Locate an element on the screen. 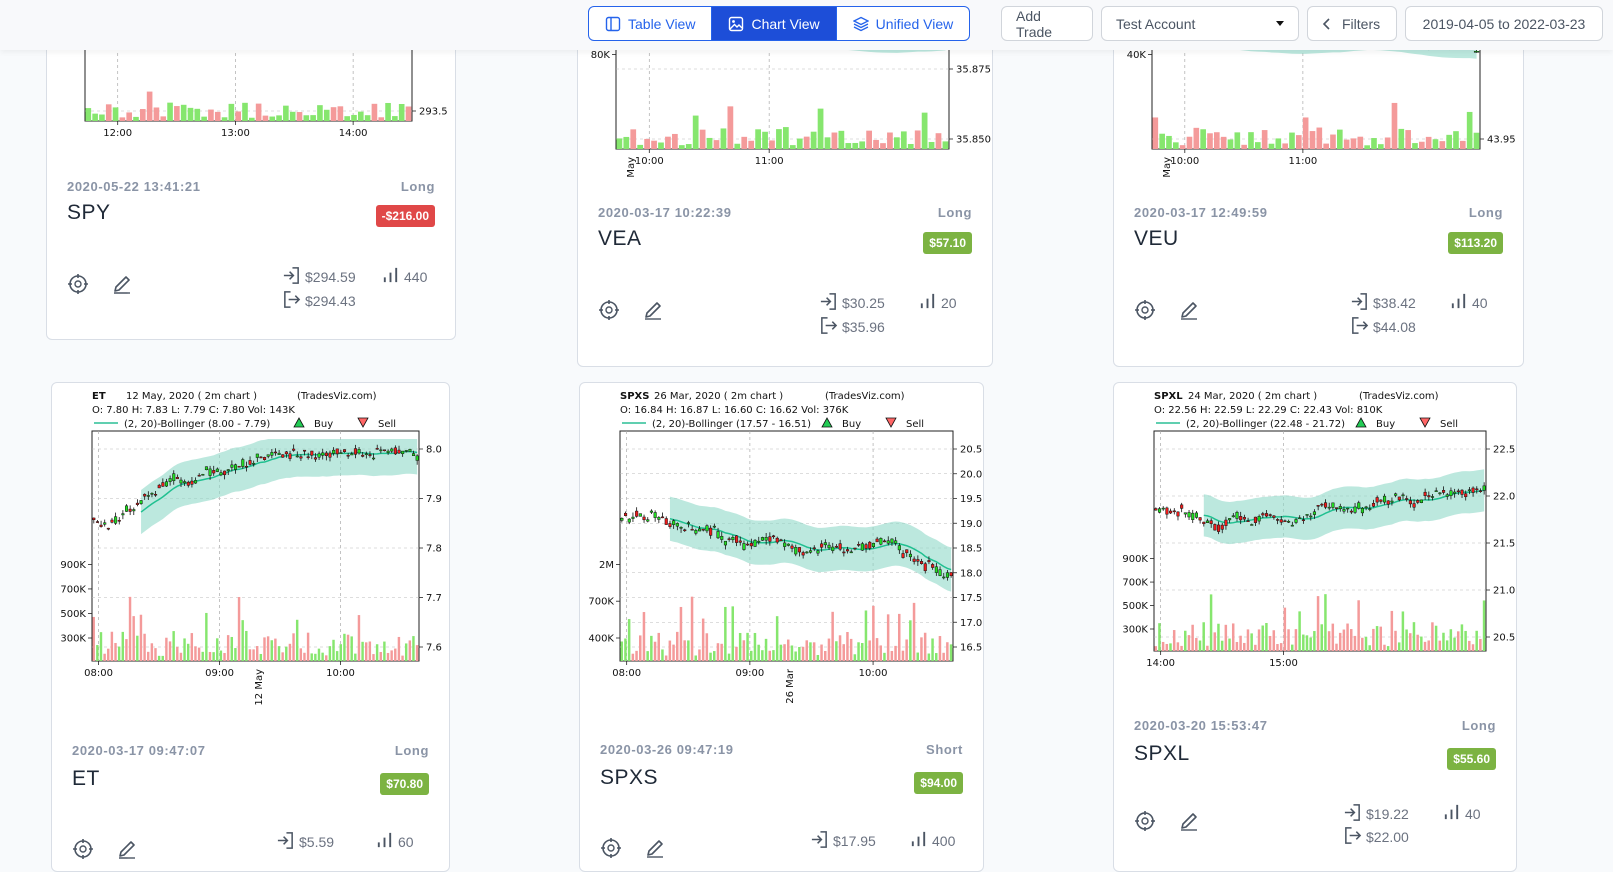 The height and width of the screenshot is (872, 1613). trade-symbol: SPXL is located at coordinates (1162, 753).